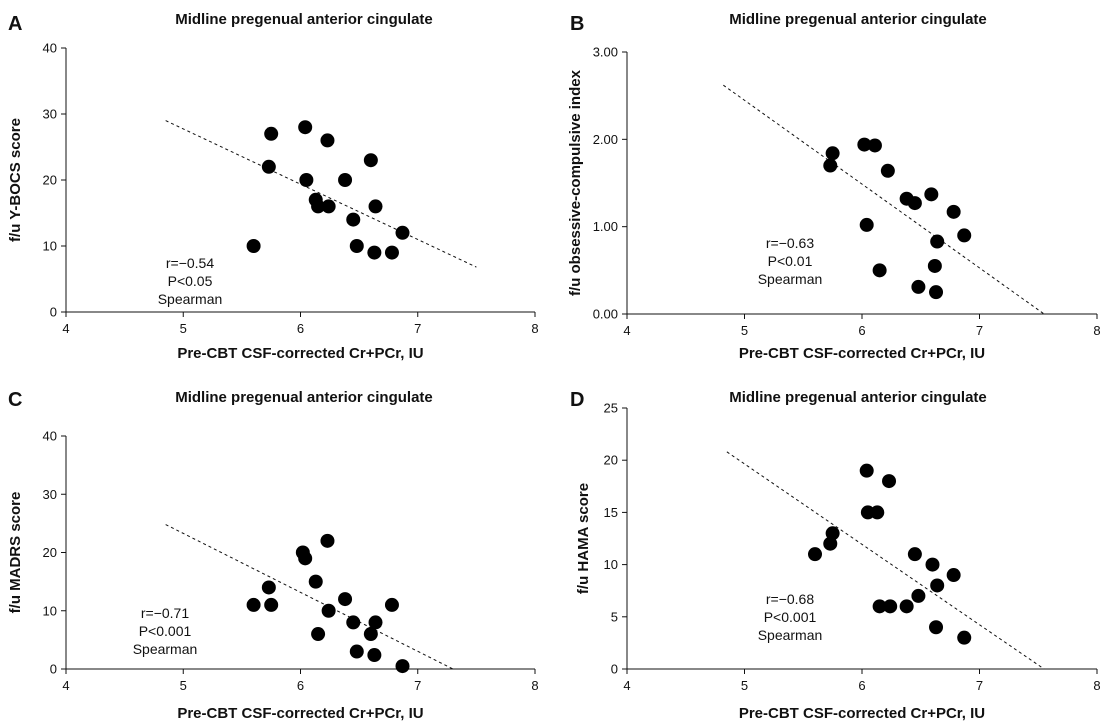 This screenshot has height=723, width=1101. I want to click on y-tick-label: 15, so click(611, 512).